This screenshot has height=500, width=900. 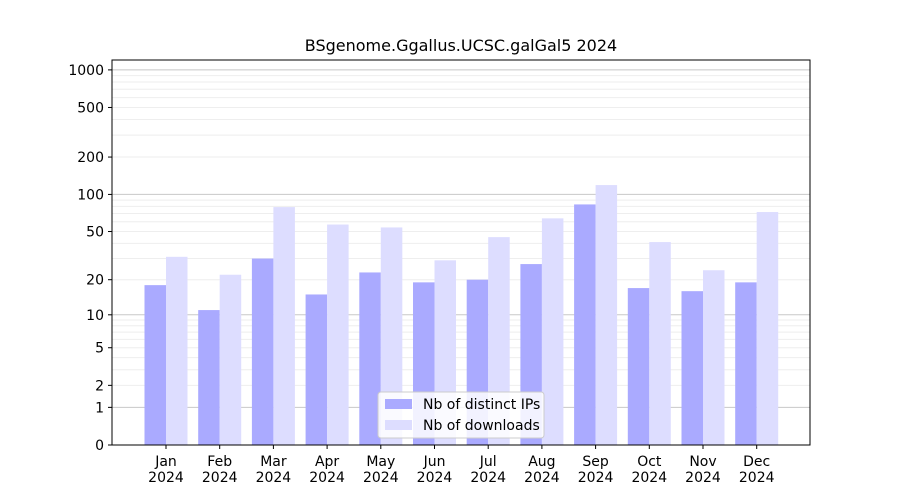 I want to click on y-tick-label: 1, so click(x=99, y=408).